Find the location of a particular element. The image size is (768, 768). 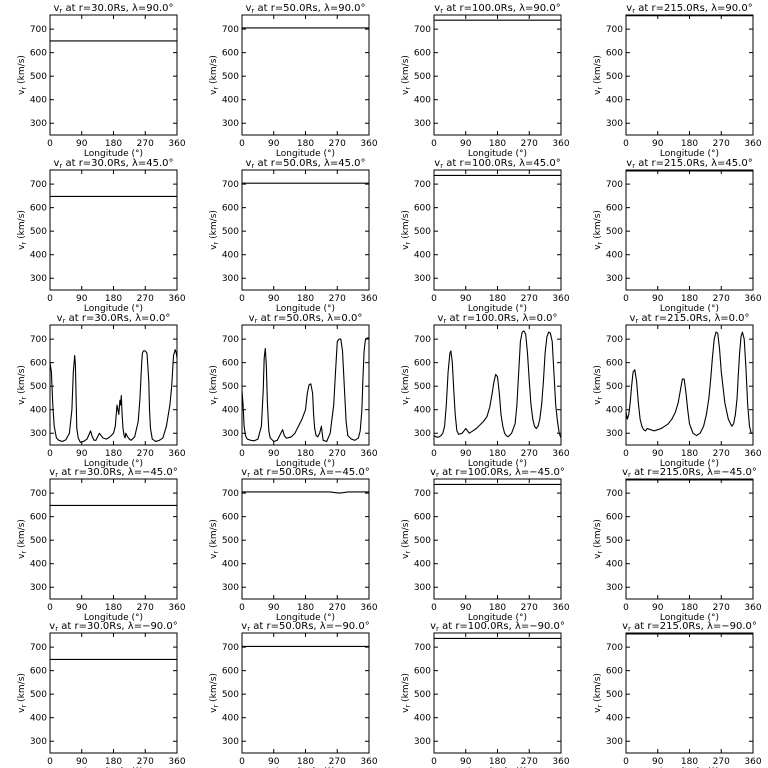

panel-title: vr at r=100.0Rs, λ=−90.0° is located at coordinates (497, 627).